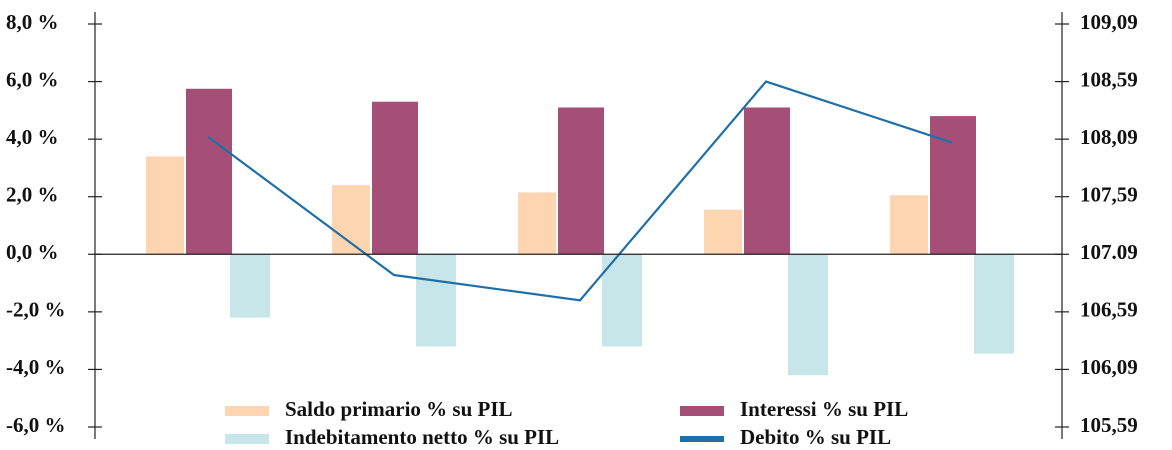 Image resolution: width=1172 pixels, height=450 pixels. What do you see at coordinates (1109, 310) in the screenshot?
I see `y2-tick-label: 106,59` at bounding box center [1109, 310].